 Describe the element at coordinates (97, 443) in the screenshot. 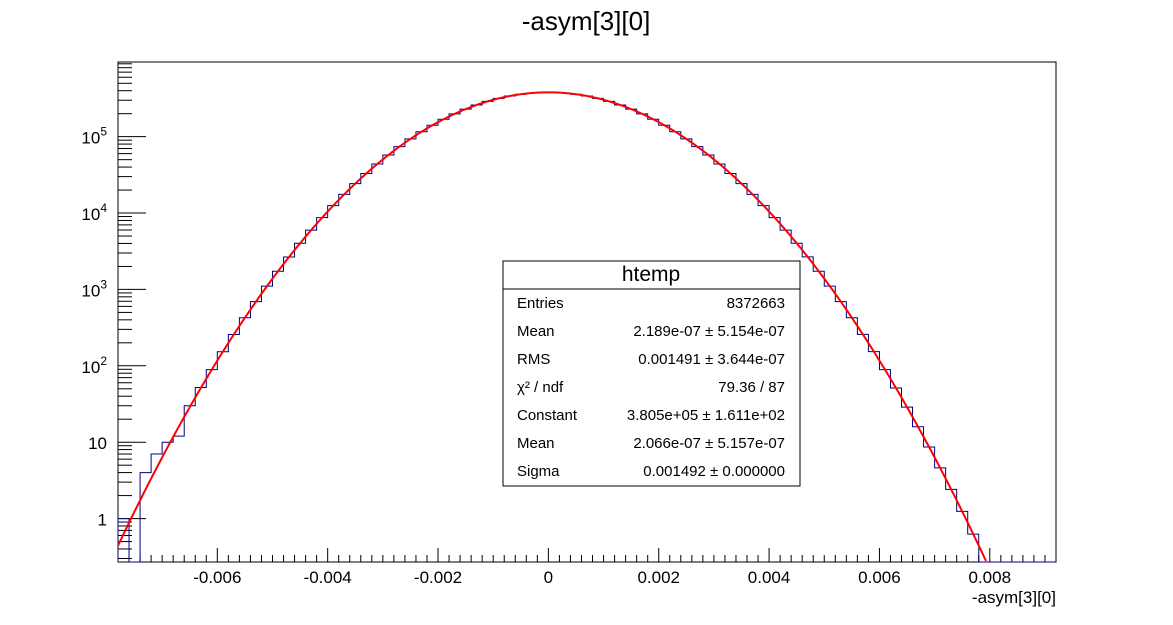

I see `y-tick-label: 10` at that location.